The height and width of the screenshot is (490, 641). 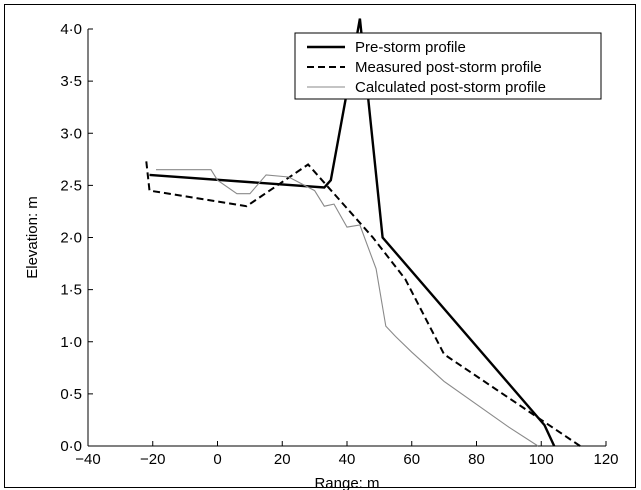 What do you see at coordinates (411, 459) in the screenshot?
I see `x-tick-label: 60` at bounding box center [411, 459].